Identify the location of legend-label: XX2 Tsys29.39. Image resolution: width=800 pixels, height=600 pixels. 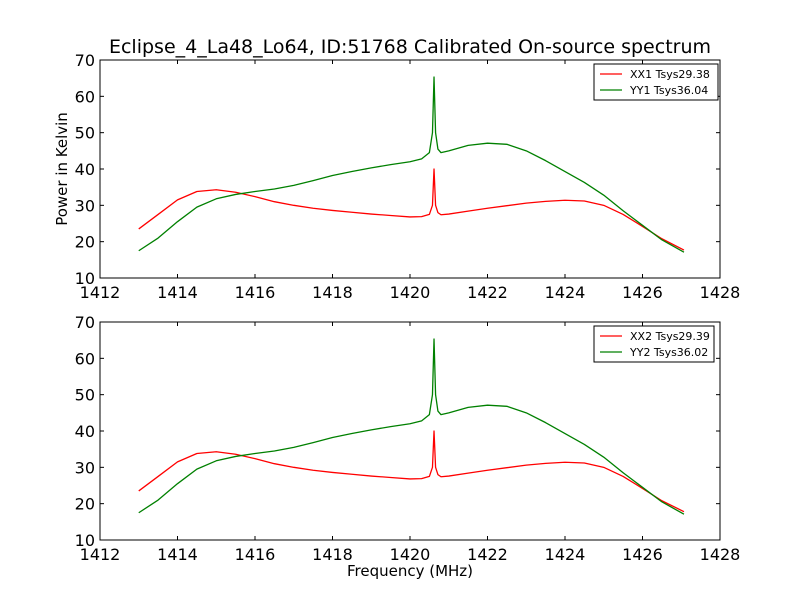
(670, 336).